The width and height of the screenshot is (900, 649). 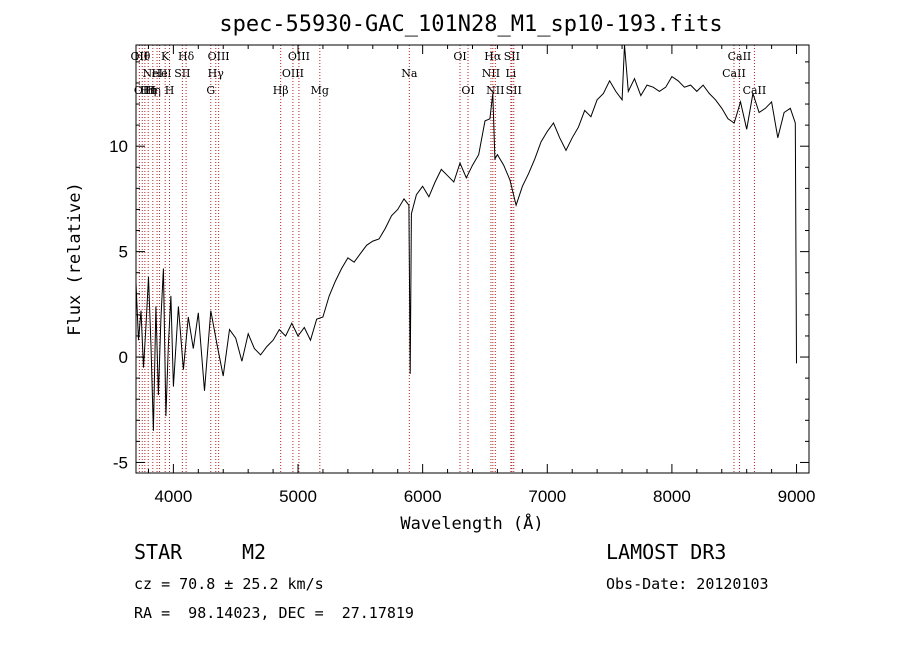 What do you see at coordinates (120, 462) in the screenshot?
I see `y-tick-label-0: -5` at bounding box center [120, 462].